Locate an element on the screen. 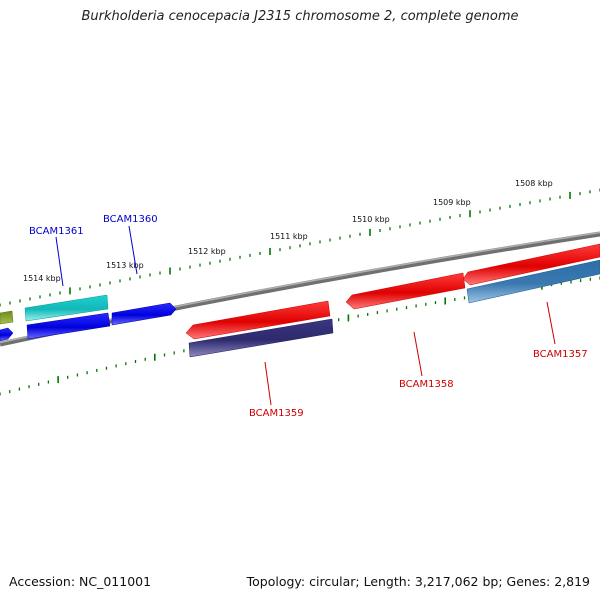  gene-label-bcam1357: BCAM1357 is located at coordinates (560, 354).